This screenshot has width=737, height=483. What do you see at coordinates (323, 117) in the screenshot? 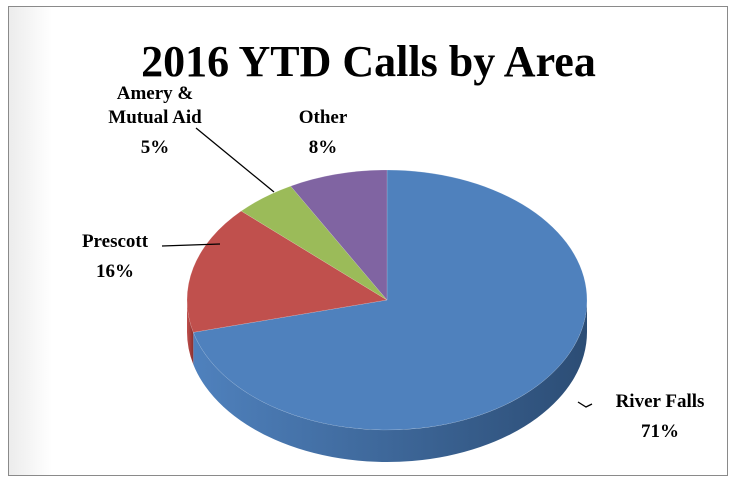
I see `slice-label: Other` at bounding box center [323, 117].